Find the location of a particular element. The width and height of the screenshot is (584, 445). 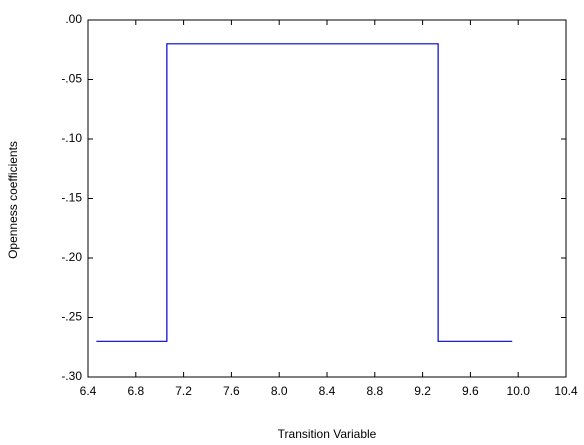

y-tick-label: -.05 is located at coordinates (71, 79).